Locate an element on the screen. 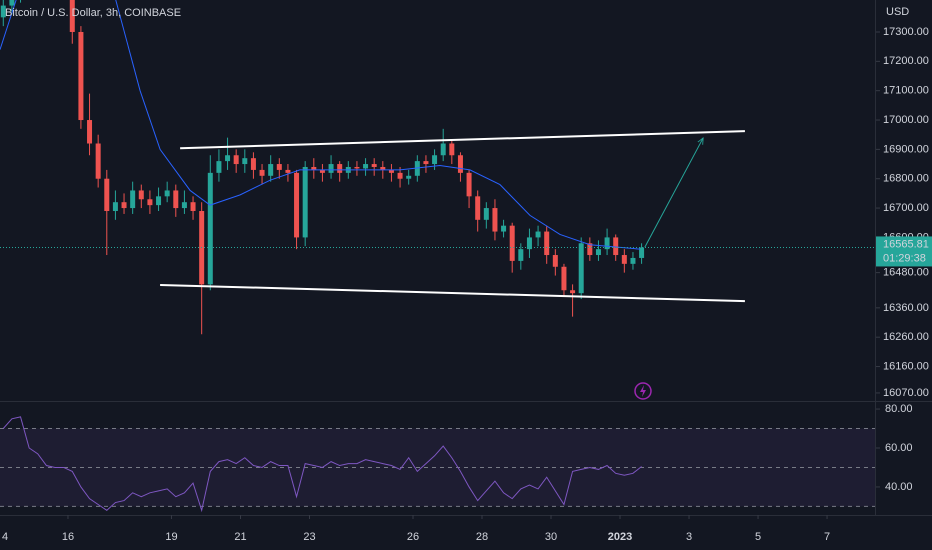 The height and width of the screenshot is (550, 932). last-price-label: 16565.81 is located at coordinates (906, 244).